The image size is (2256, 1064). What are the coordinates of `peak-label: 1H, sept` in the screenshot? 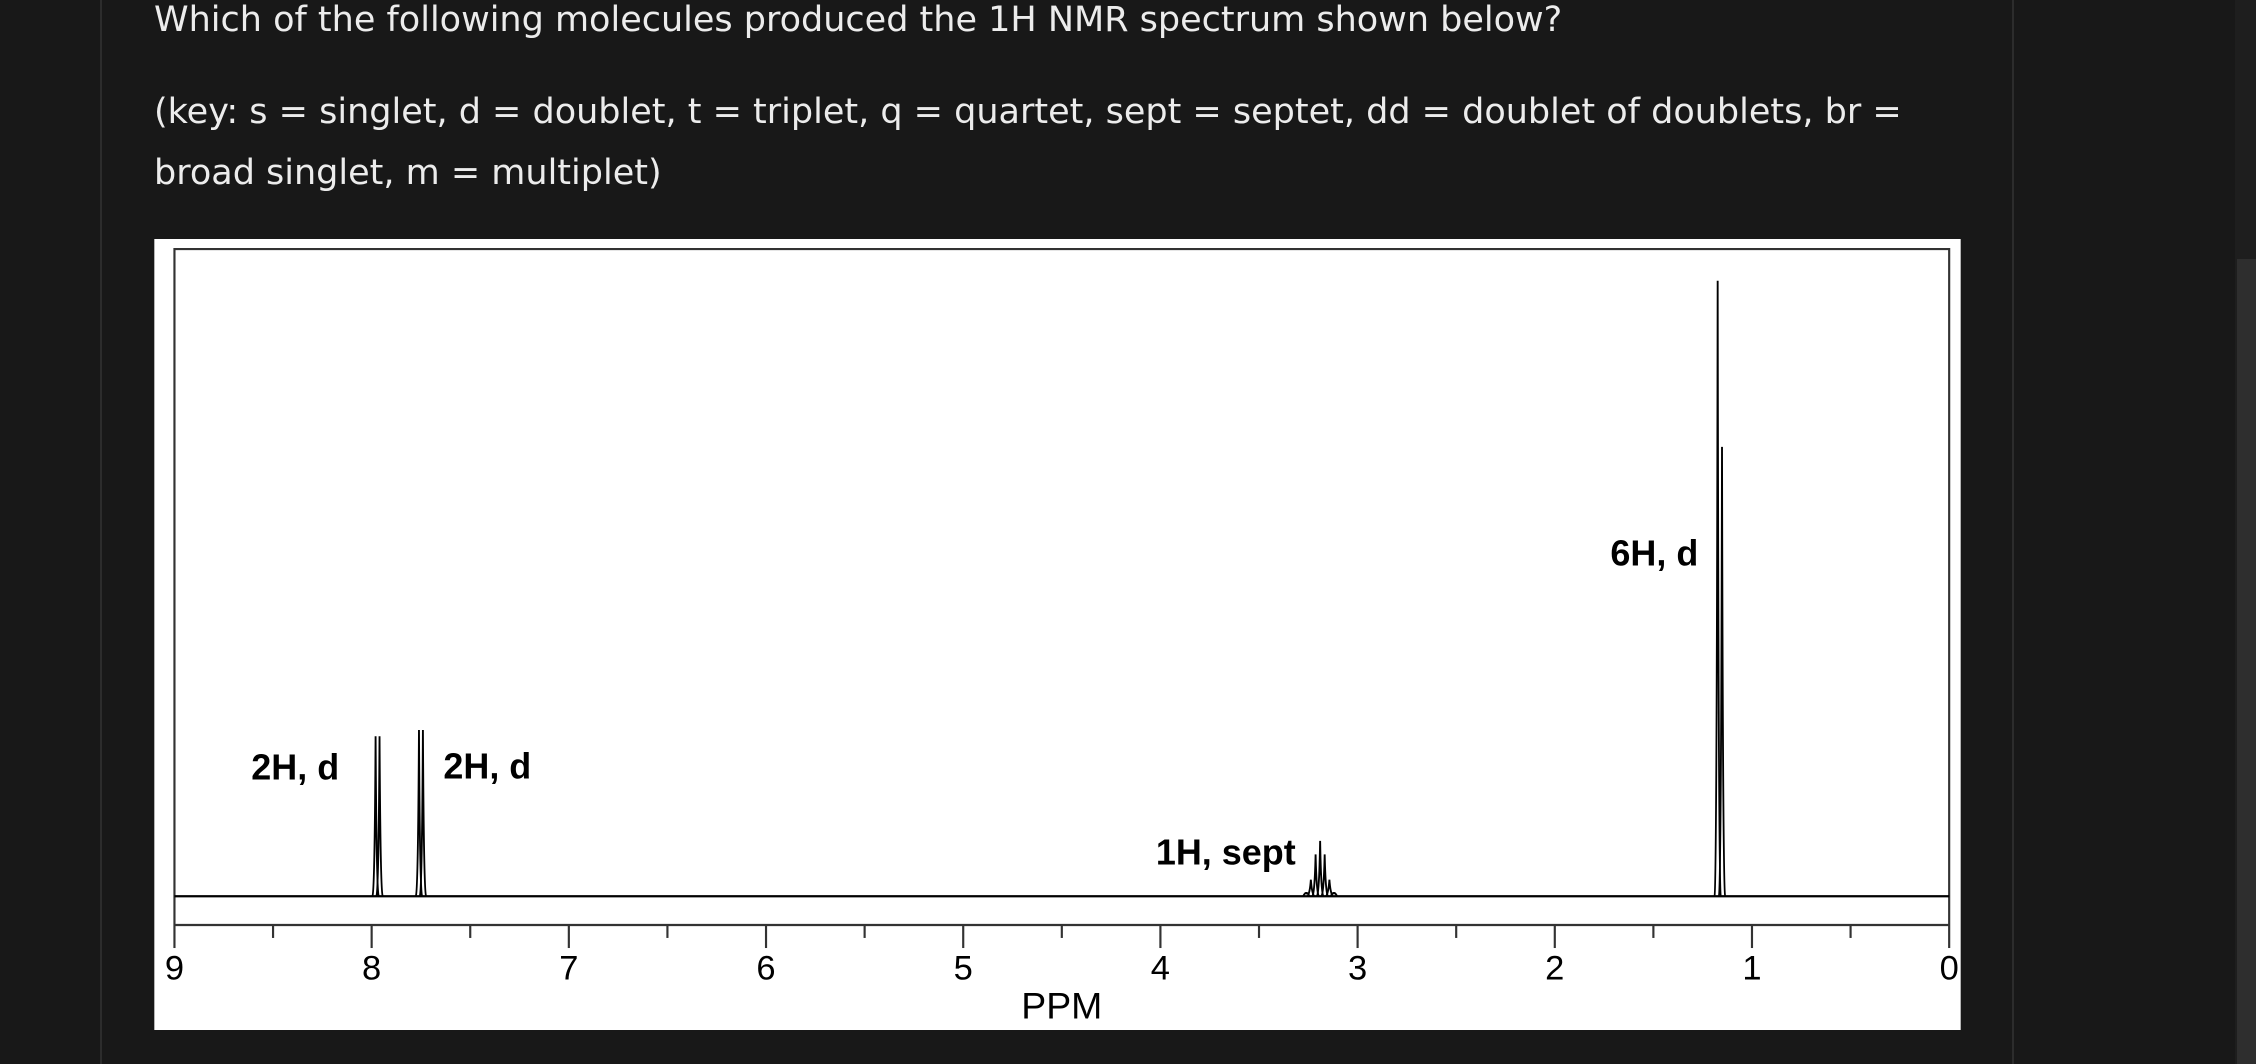 It's located at (1226, 852).